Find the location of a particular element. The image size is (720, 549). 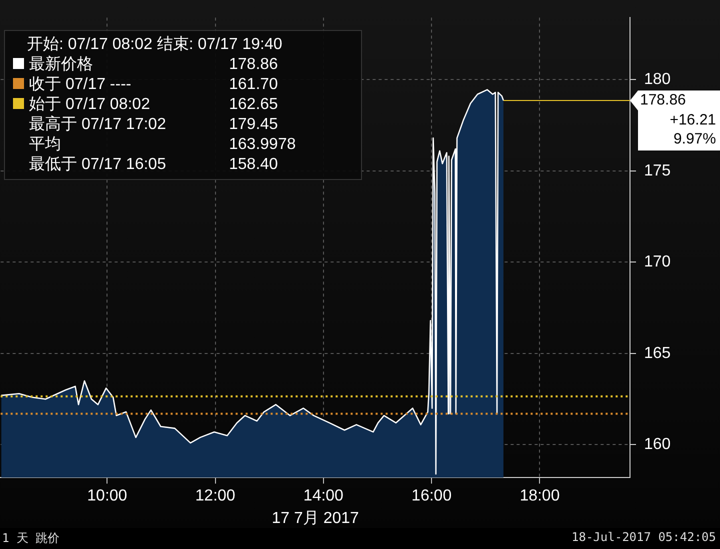

text: 1 天 跳价 is located at coordinates (31, 538).